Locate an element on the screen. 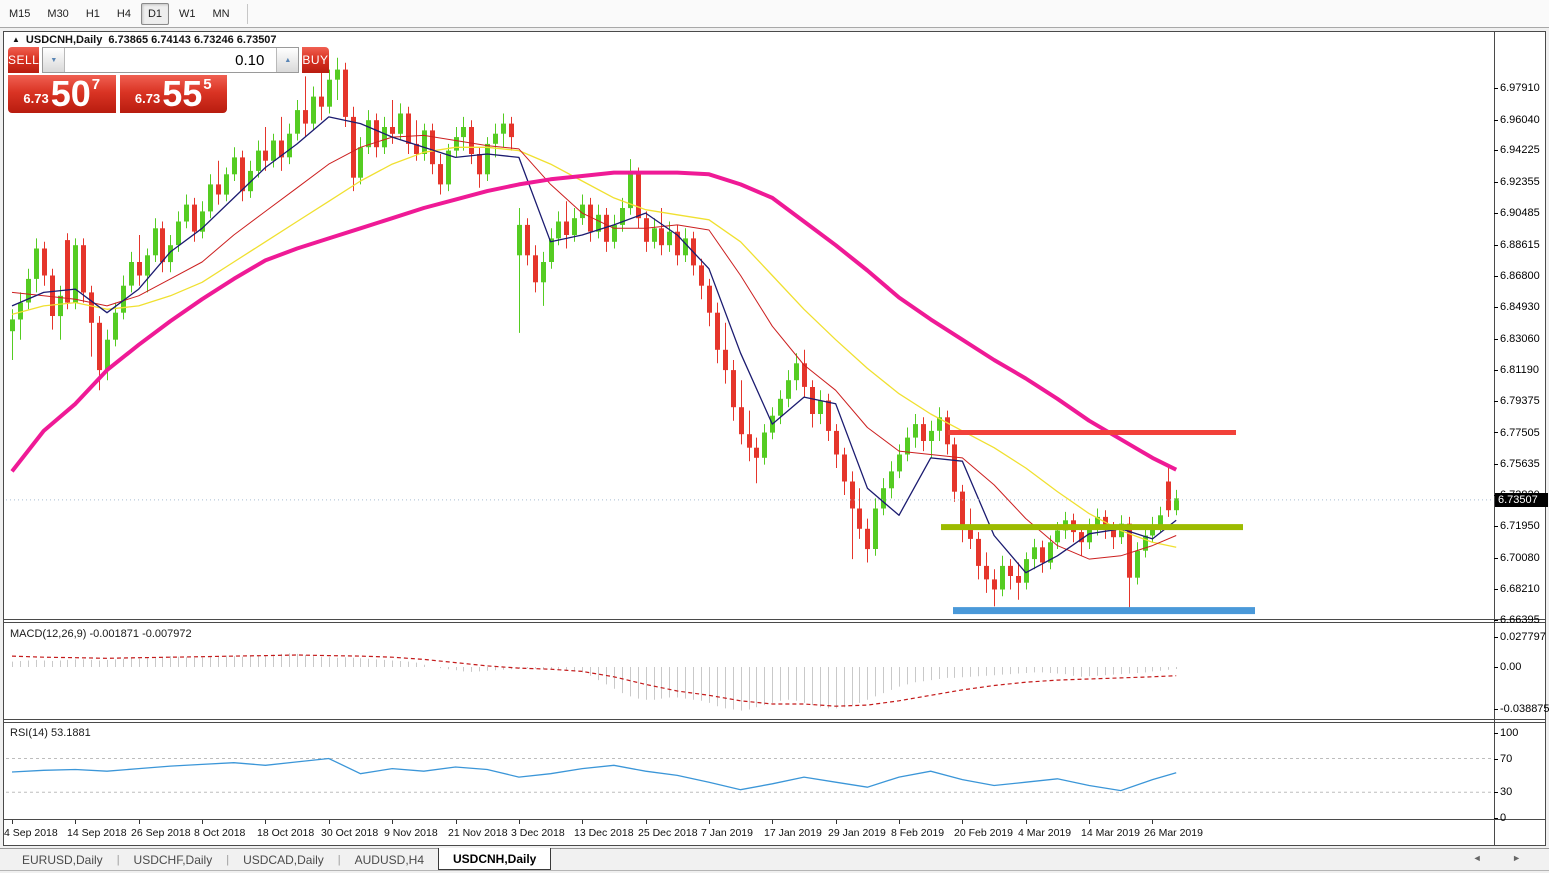 This screenshot has width=1549, height=873. timeframe-m15: M15 is located at coordinates (20, 13).